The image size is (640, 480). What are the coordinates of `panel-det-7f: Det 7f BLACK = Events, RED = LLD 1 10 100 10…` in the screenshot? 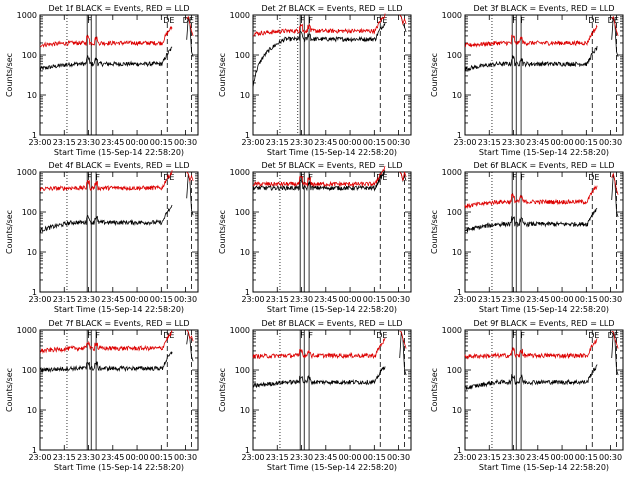 It's located at (102, 395).